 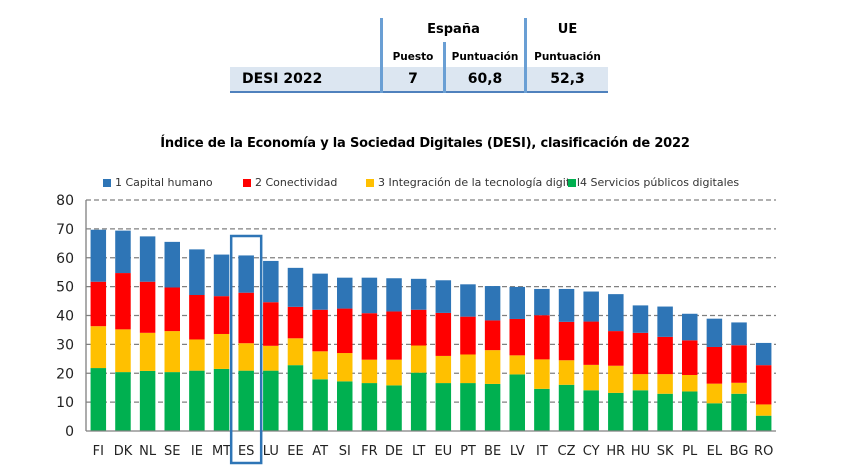 What do you see at coordinates (567, 57) in the screenshot?
I see `header-score-eu: Puntuación` at bounding box center [567, 57].